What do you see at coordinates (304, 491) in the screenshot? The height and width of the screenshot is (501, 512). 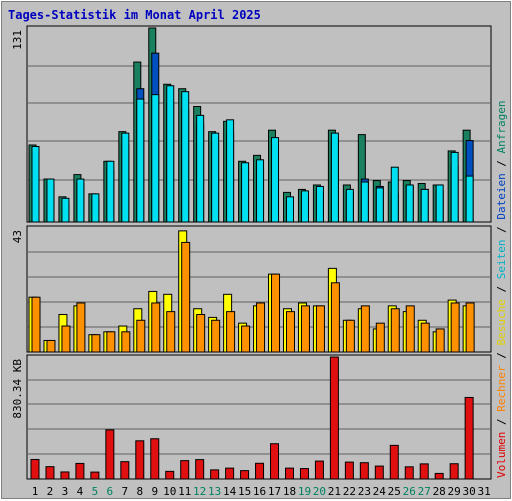 I see `x-tick-label-19: 19` at bounding box center [304, 491].